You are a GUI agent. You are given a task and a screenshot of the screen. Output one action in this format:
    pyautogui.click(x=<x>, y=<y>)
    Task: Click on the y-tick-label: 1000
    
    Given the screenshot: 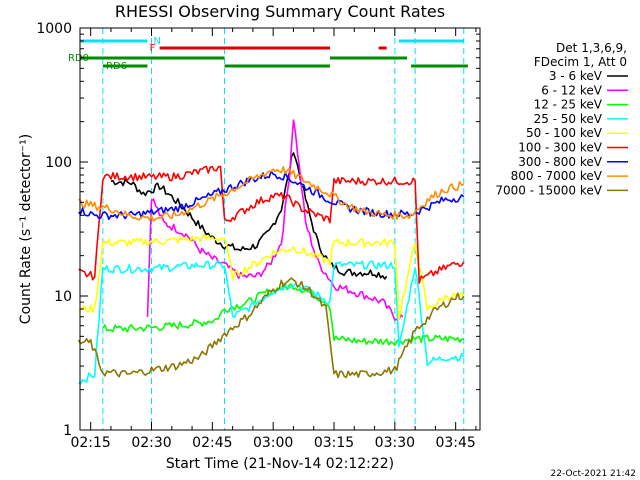 What is the action you would take?
    pyautogui.click(x=54, y=29)
    